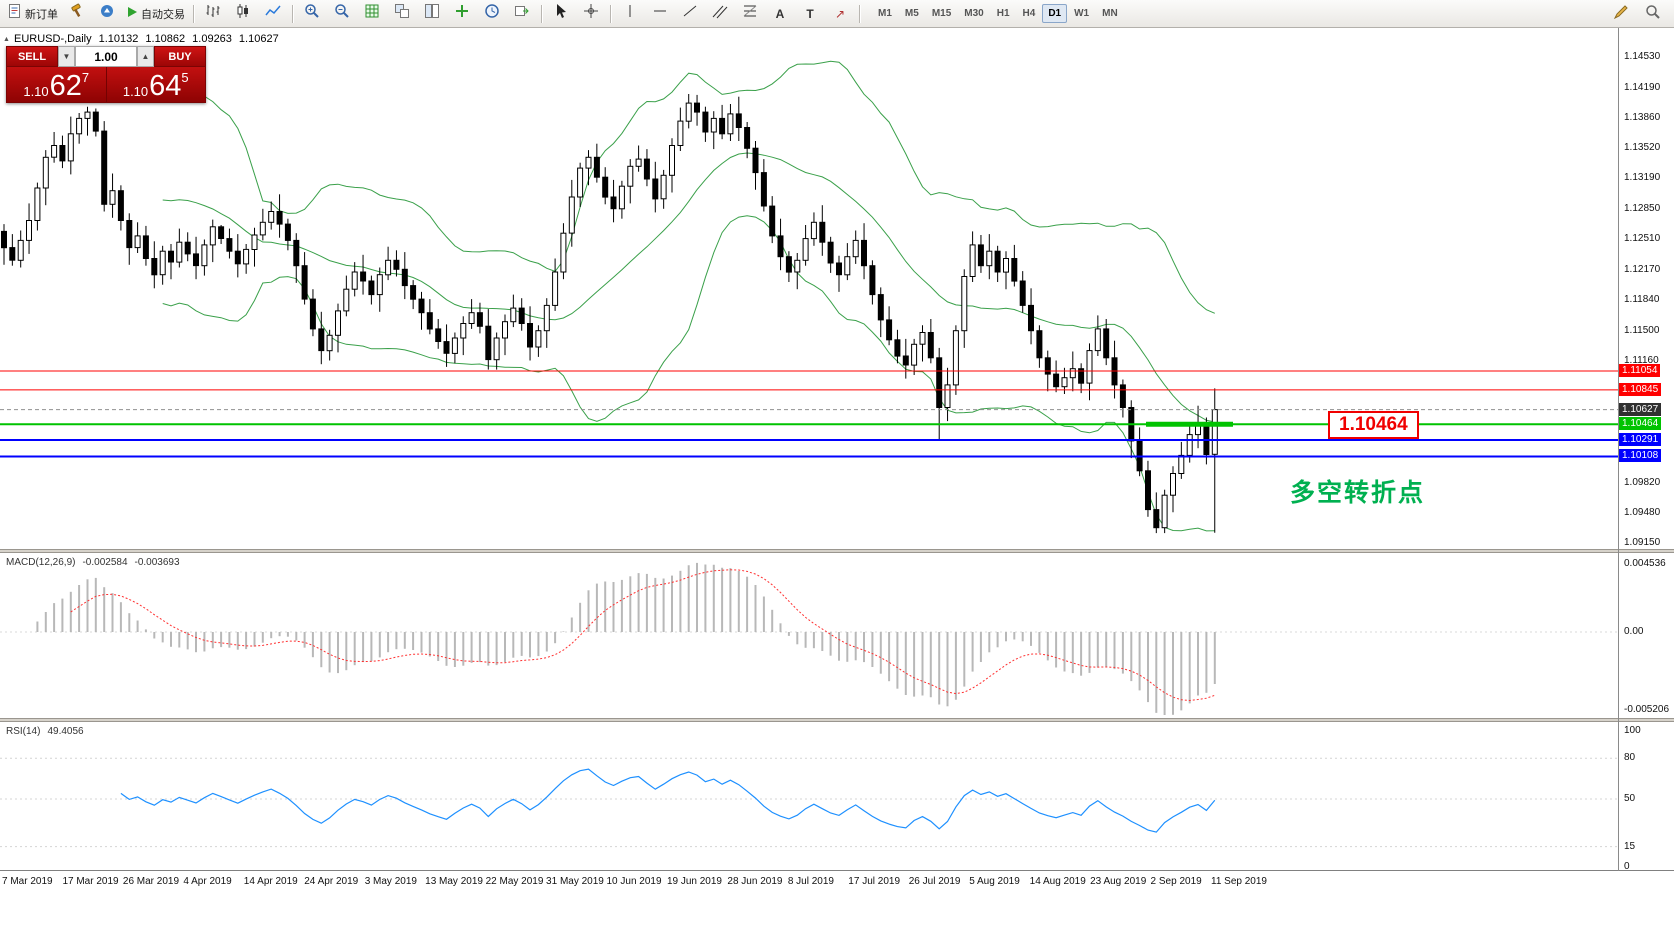 Image resolution: width=1674 pixels, height=952 pixels. What do you see at coordinates (331, 881) in the screenshot?
I see `time-axis-label: 24 Apr 2019` at bounding box center [331, 881].